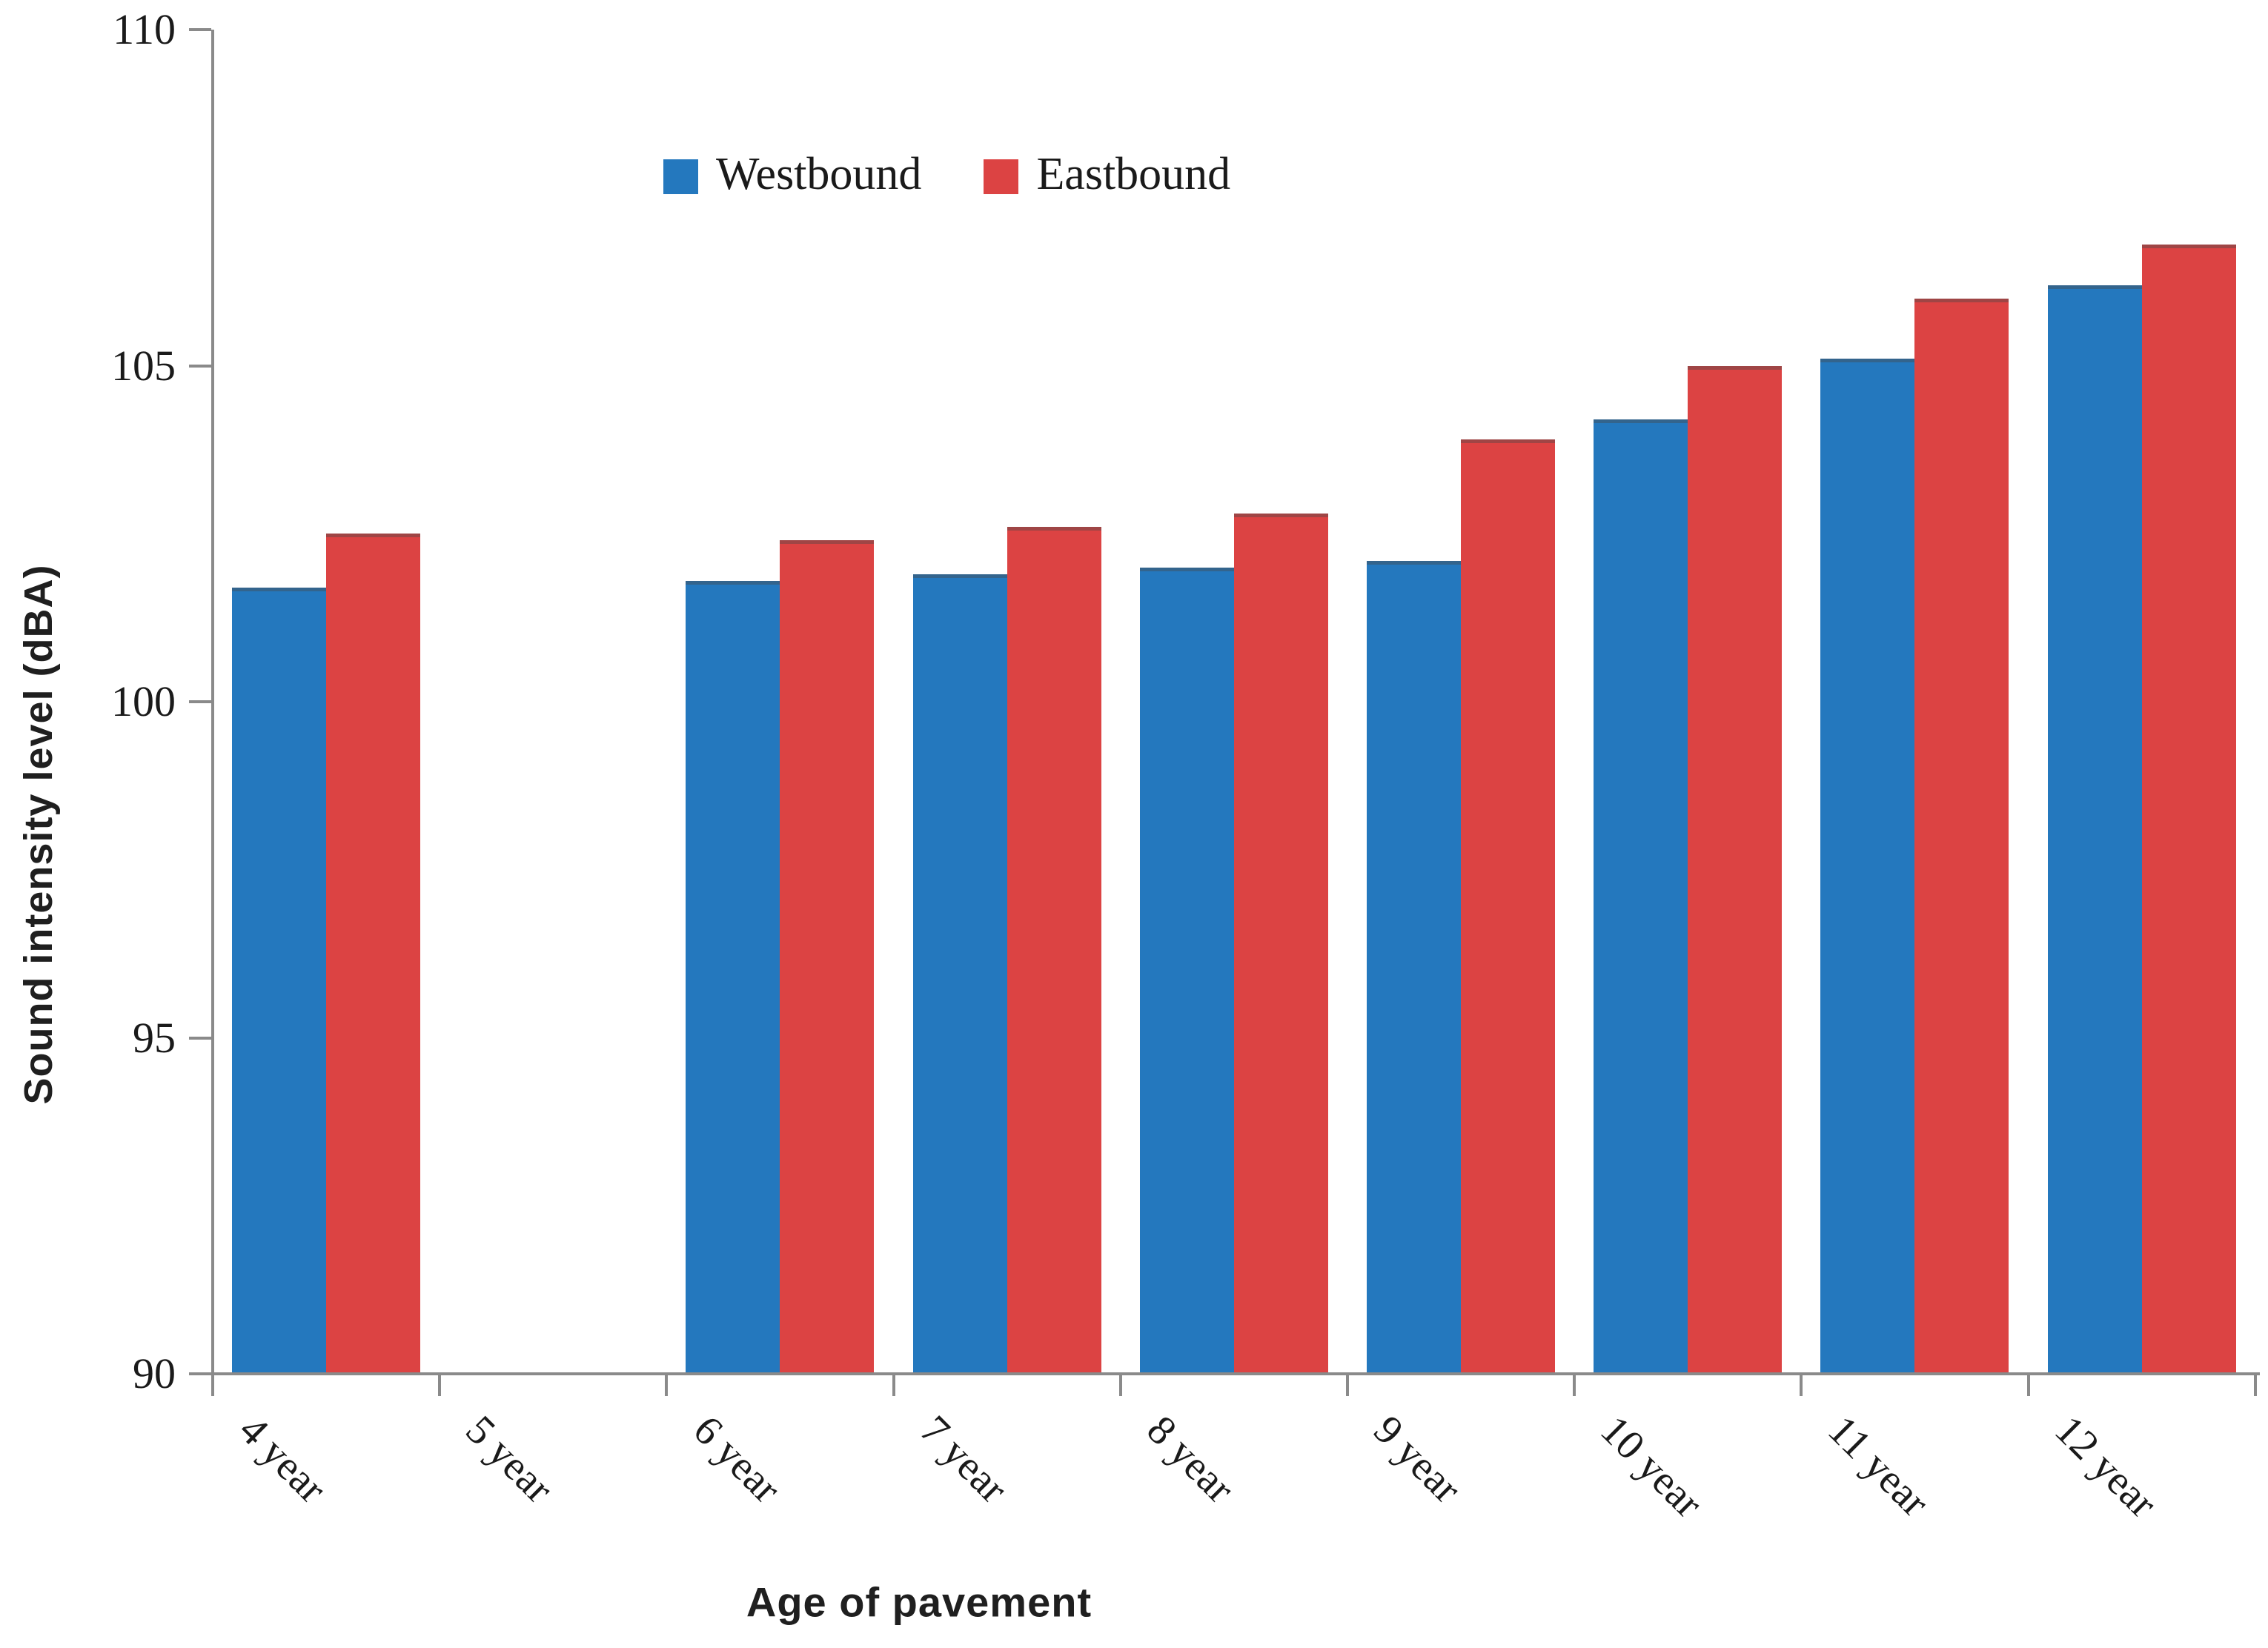  What do you see at coordinates (1133, 174) in the screenshot?
I see `legend-label-eastbound: Eastbound` at bounding box center [1133, 174].